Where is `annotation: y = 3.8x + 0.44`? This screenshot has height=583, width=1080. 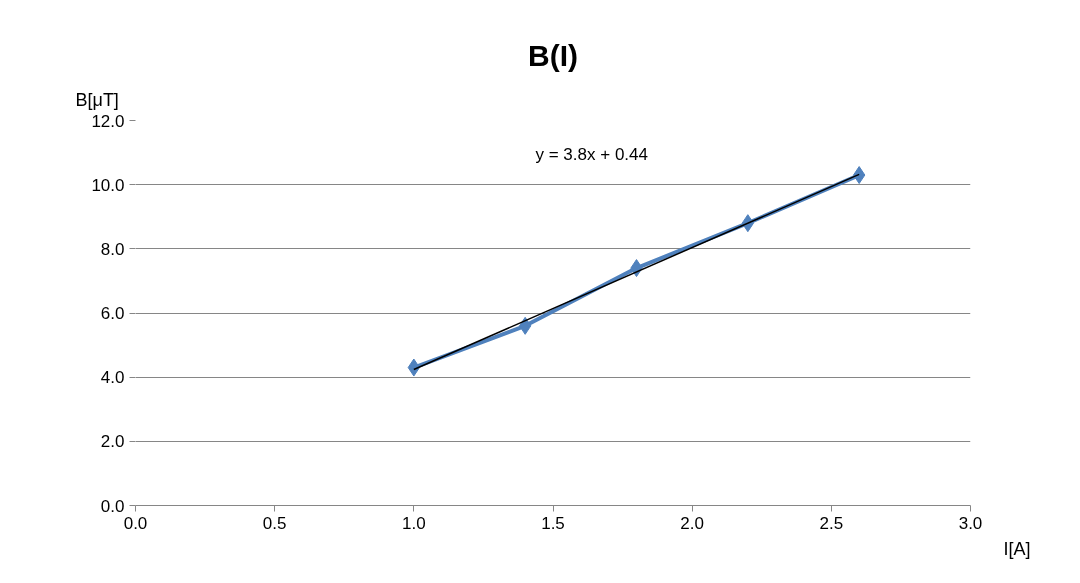
annotation: y = 3.8x + 0.44 is located at coordinates (591, 154).